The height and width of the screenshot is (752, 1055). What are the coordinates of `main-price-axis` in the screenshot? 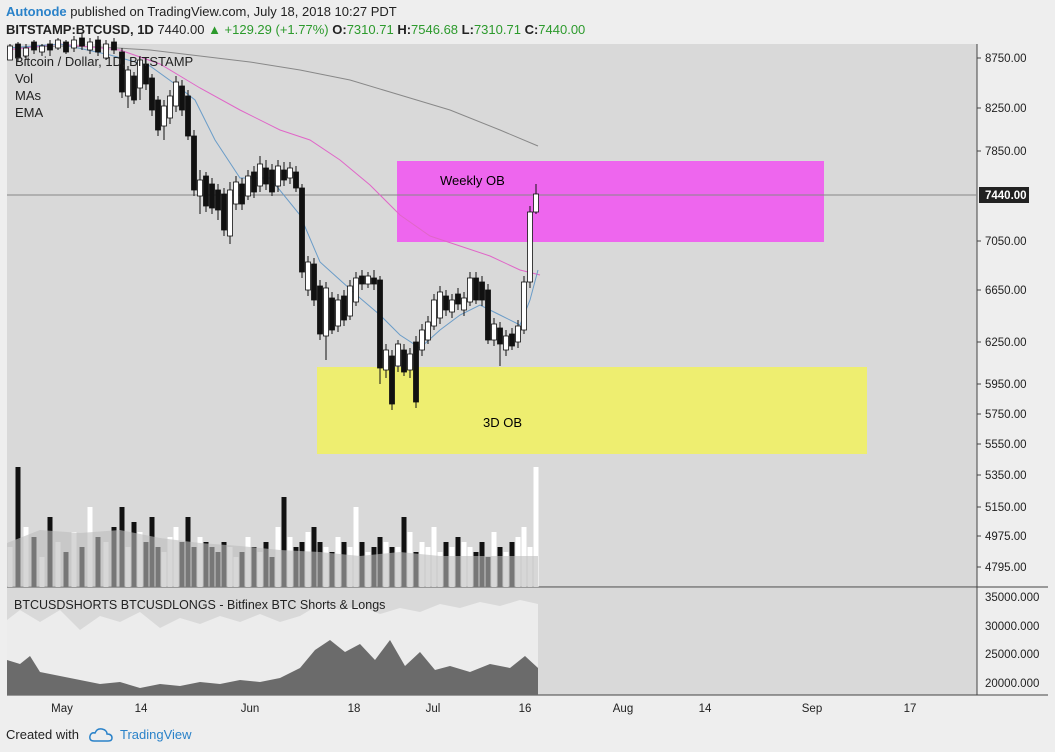 It's located at (1012, 315).